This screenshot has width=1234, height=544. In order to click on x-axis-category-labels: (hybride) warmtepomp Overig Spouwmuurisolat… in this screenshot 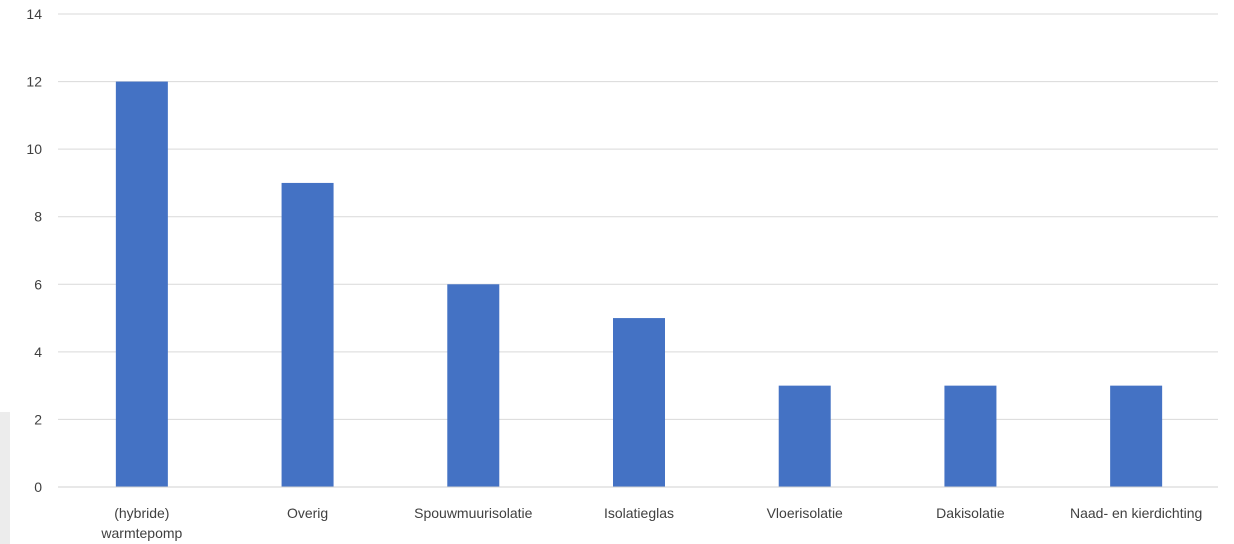, I will do `click(651, 523)`.